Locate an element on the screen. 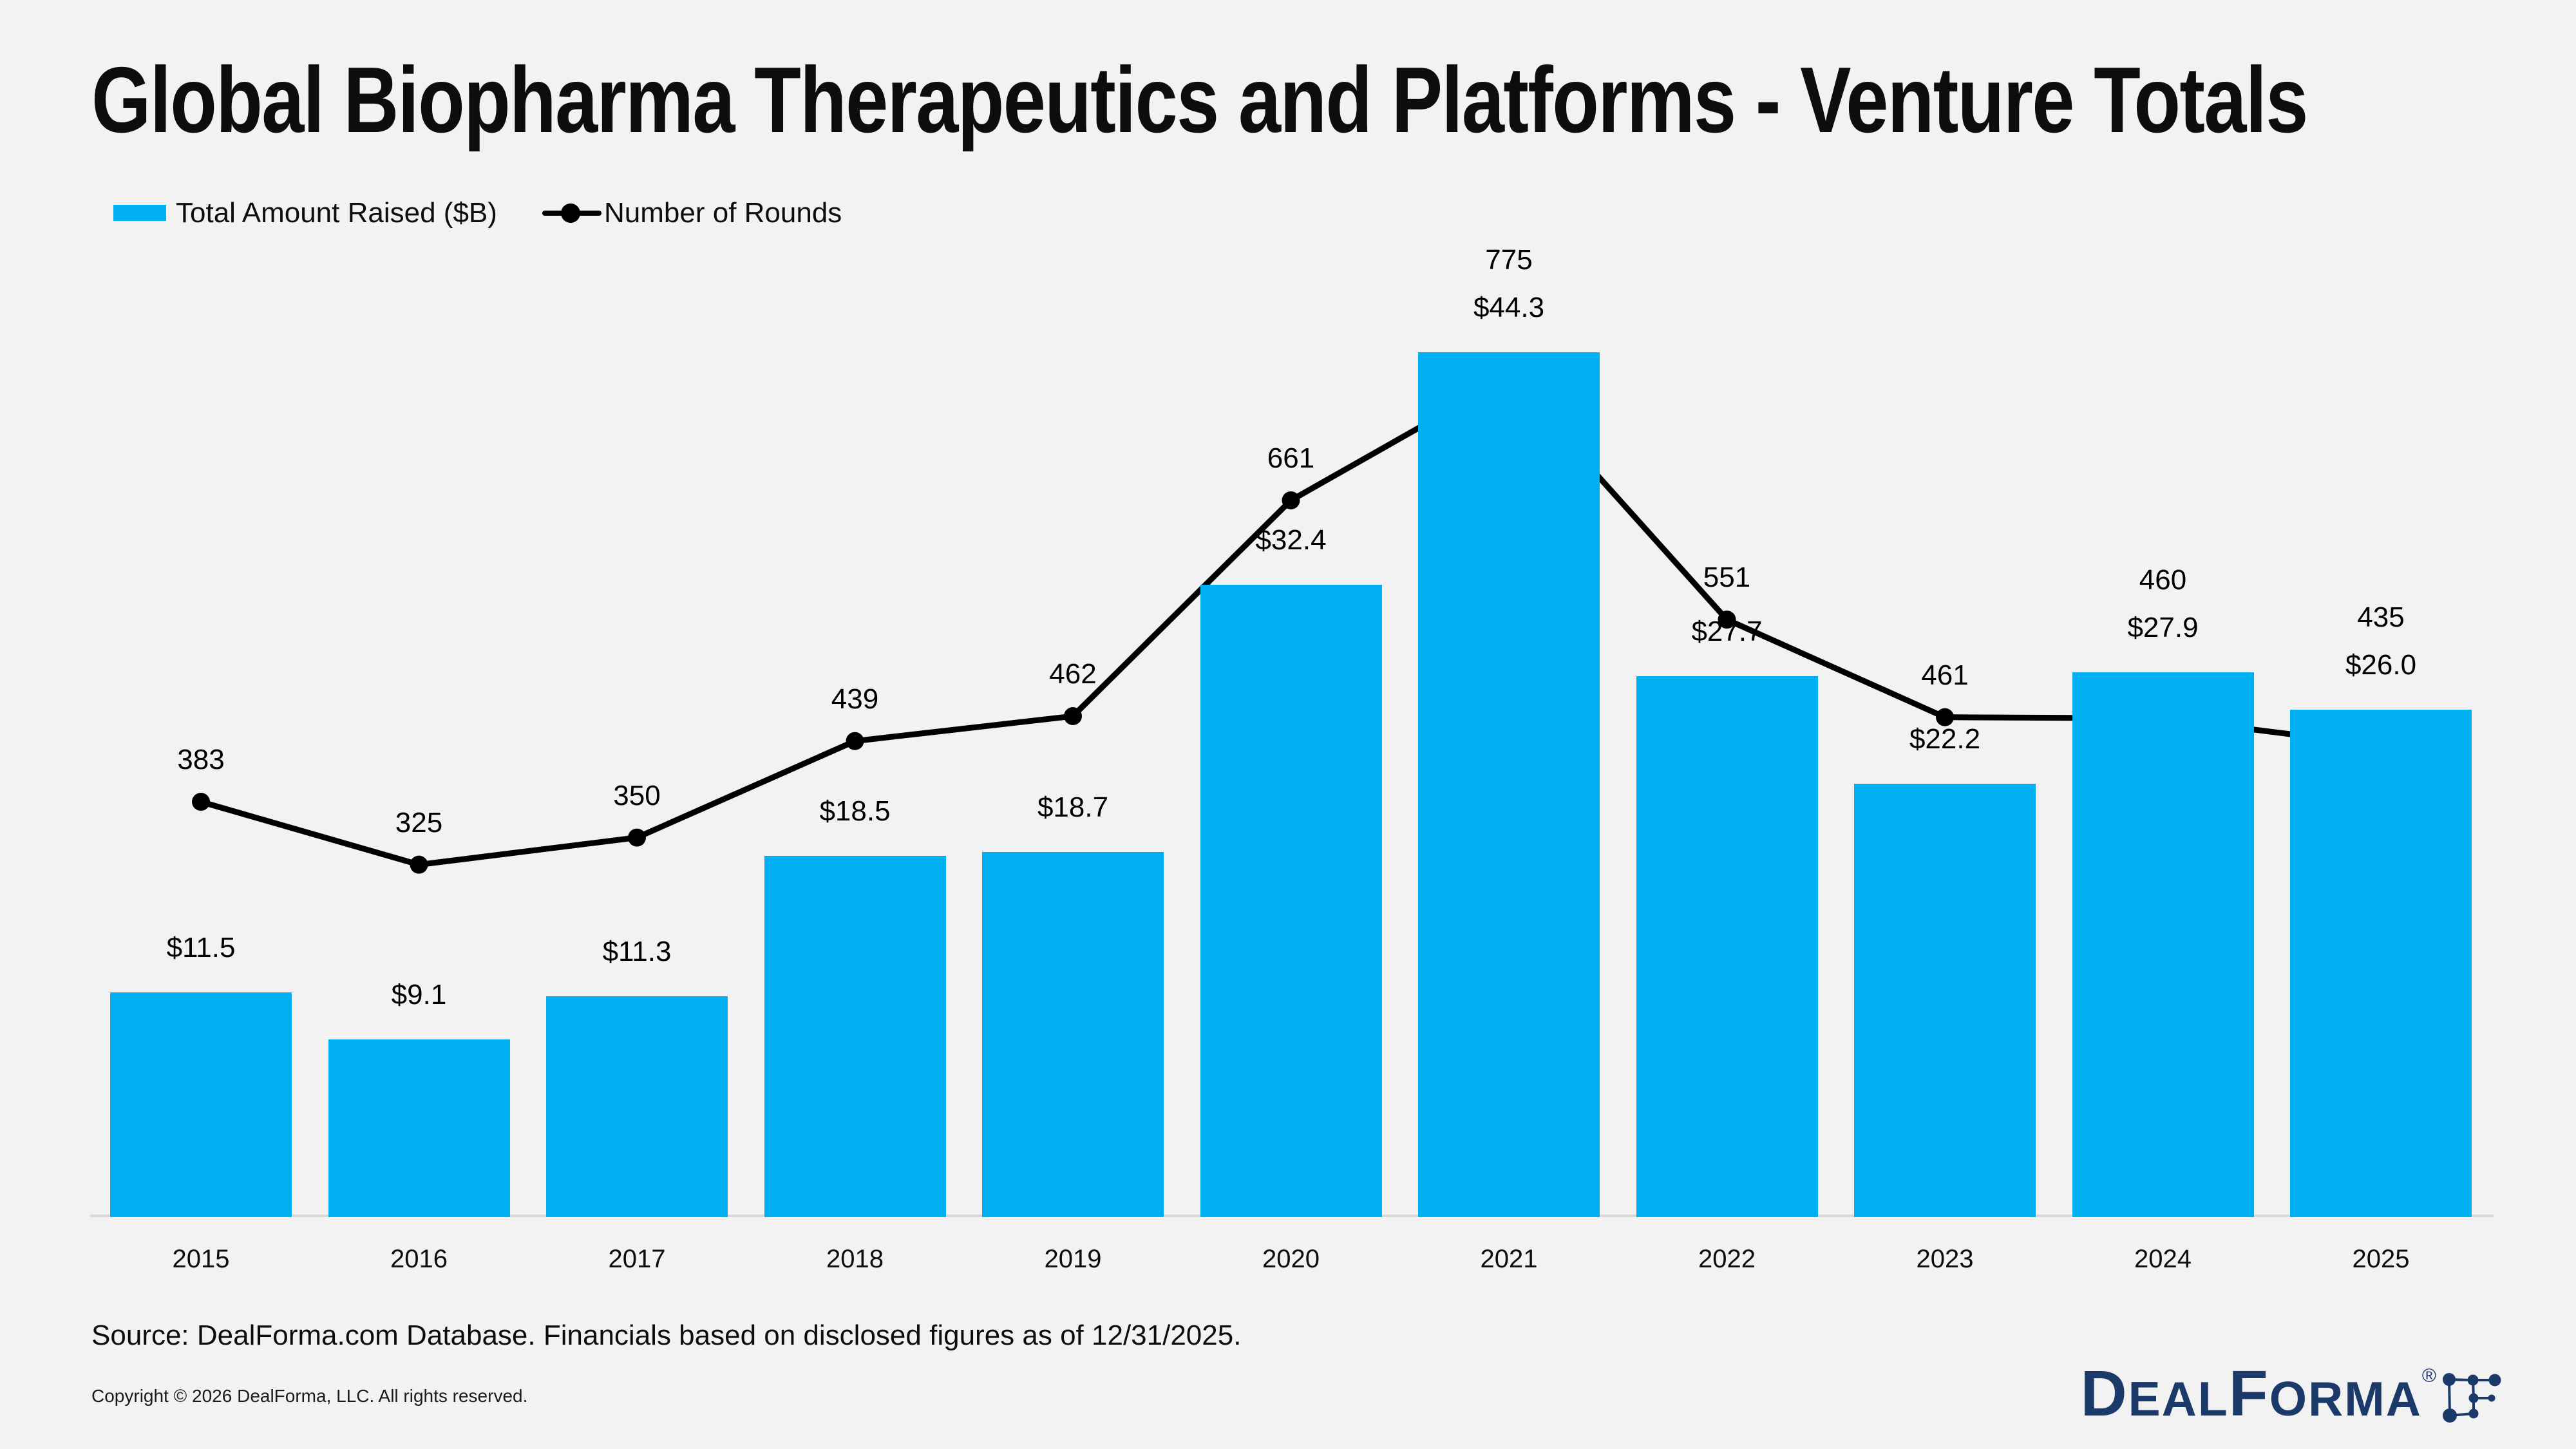 Image resolution: width=2576 pixels, height=1449 pixels. logo-letters: ORMA is located at coordinates (2345, 1399).